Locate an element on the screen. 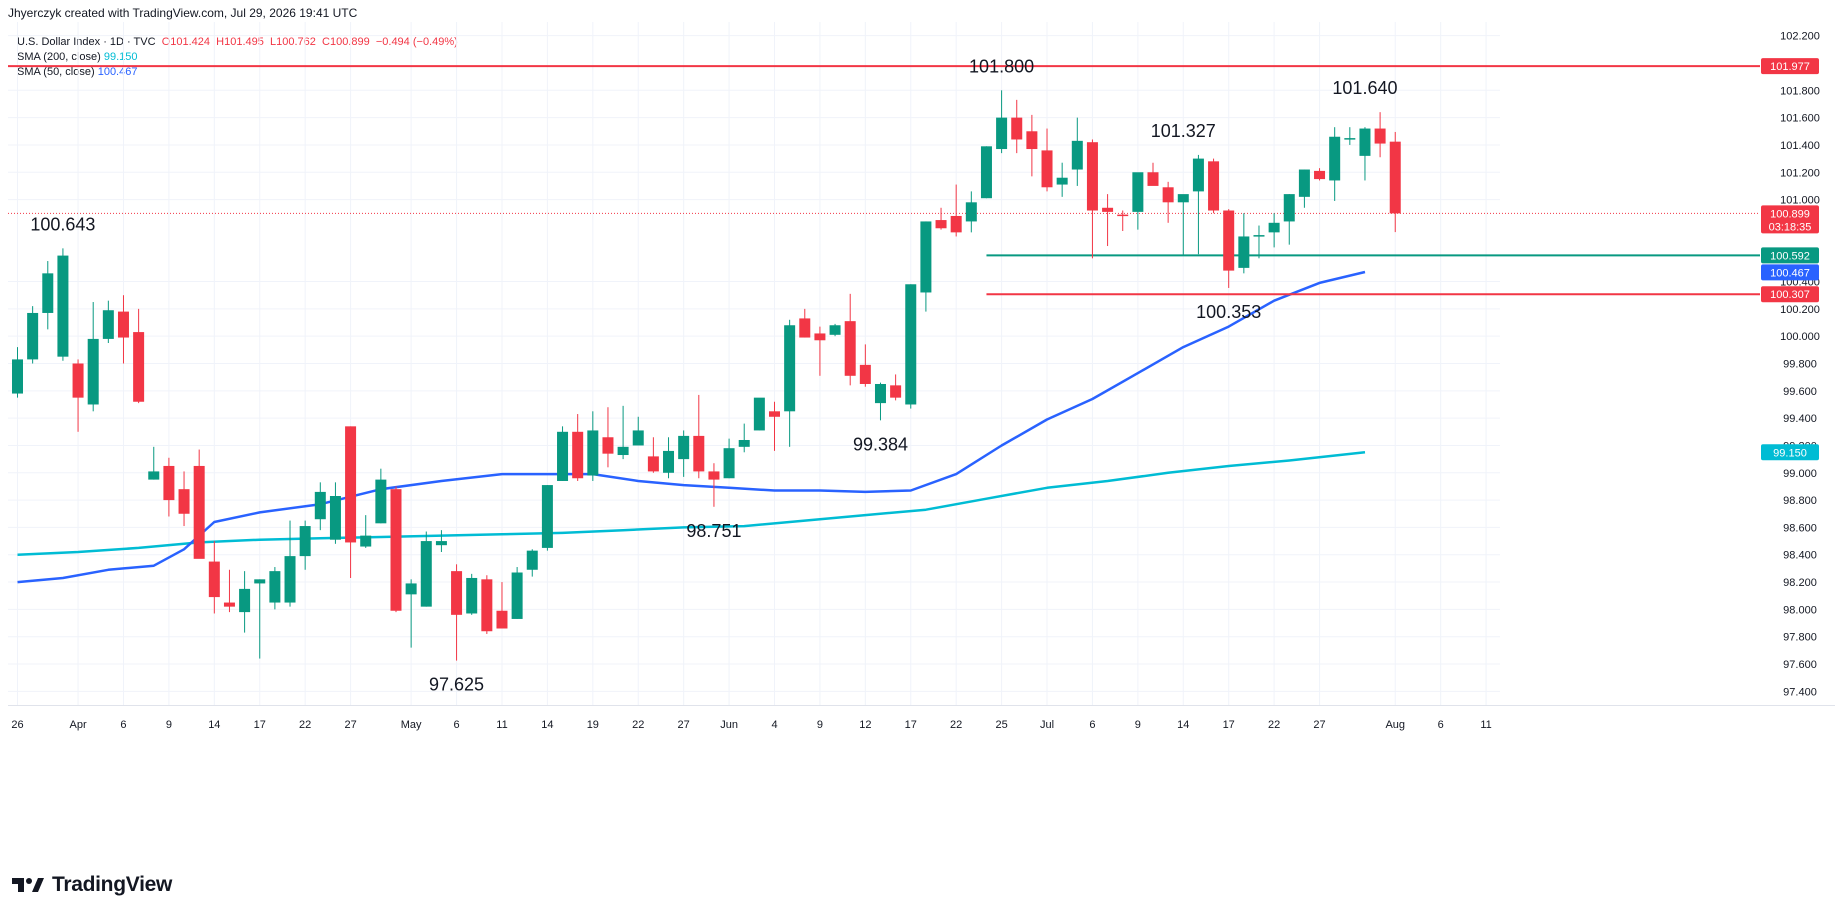 The width and height of the screenshot is (1835, 917). y-tick-label: 97.600 is located at coordinates (1800, 665).